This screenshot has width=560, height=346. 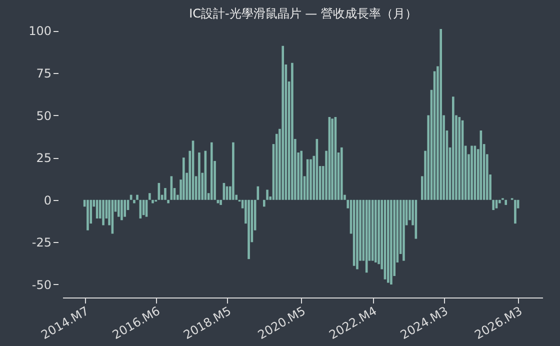 What do you see at coordinates (40, 31) in the screenshot?
I see `y-tick-label: 100` at bounding box center [40, 31].